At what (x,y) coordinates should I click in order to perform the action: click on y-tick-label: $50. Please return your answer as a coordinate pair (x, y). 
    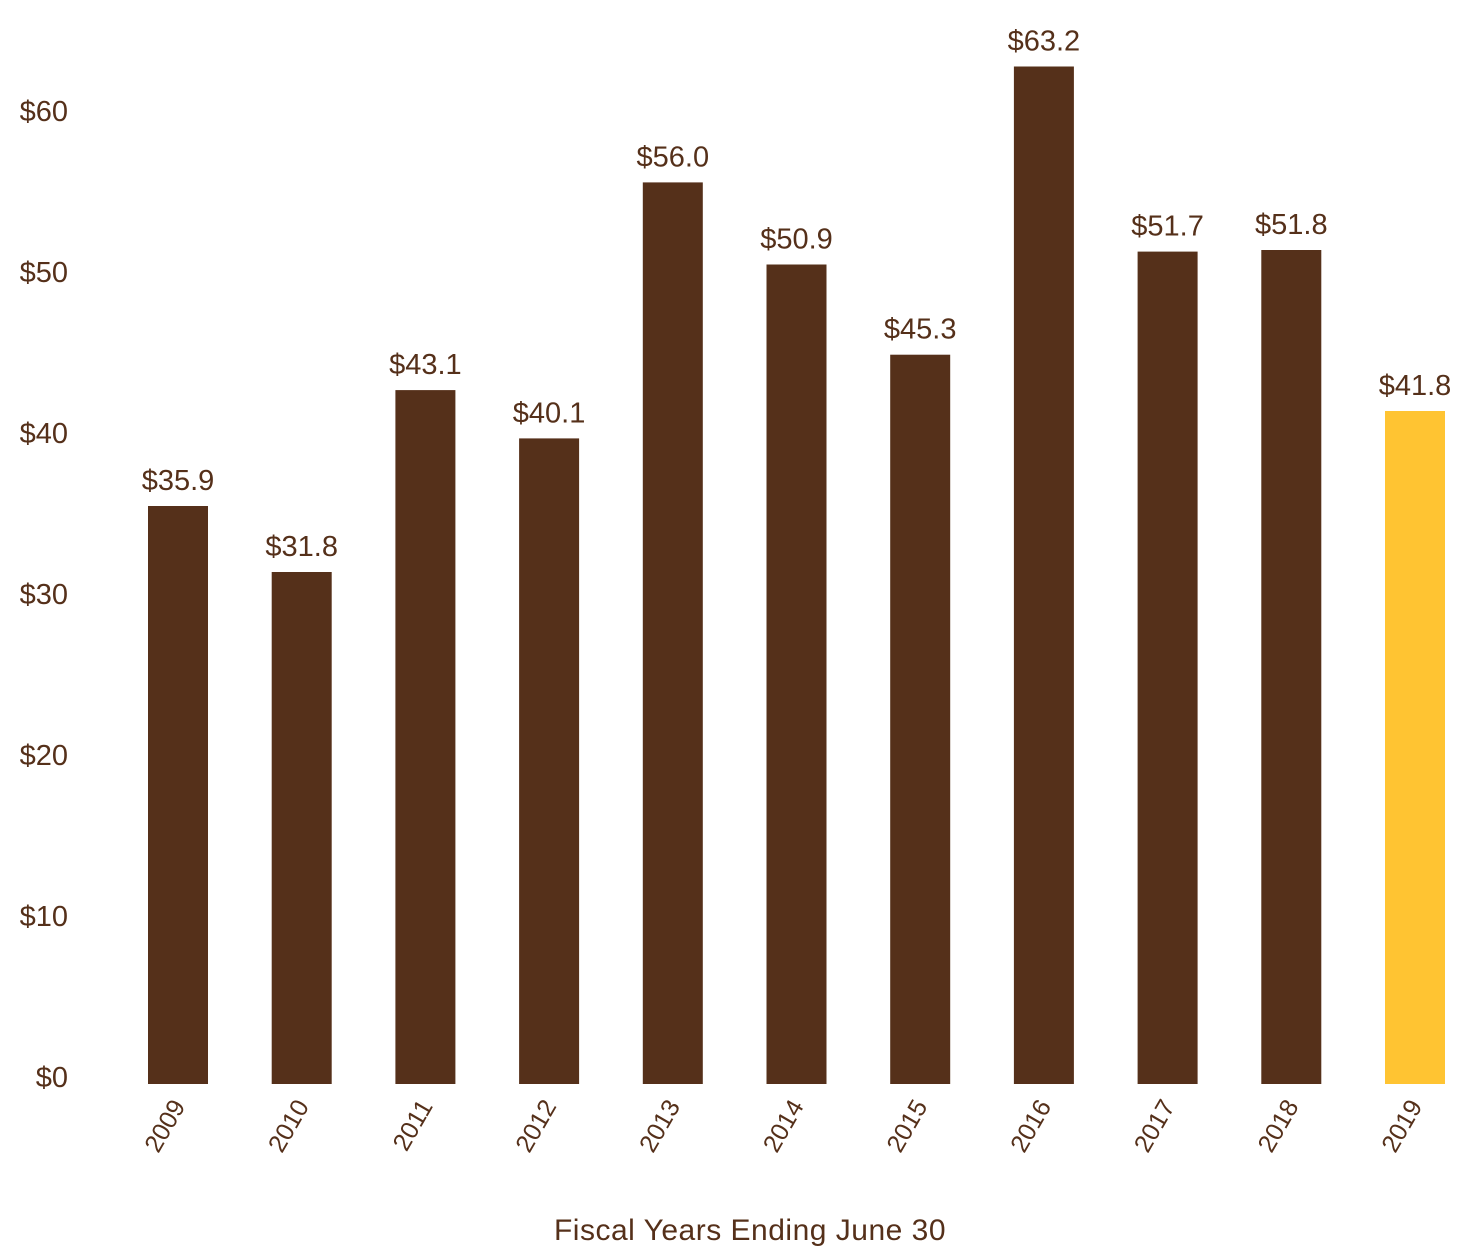
    Looking at the image, I should click on (44, 273).